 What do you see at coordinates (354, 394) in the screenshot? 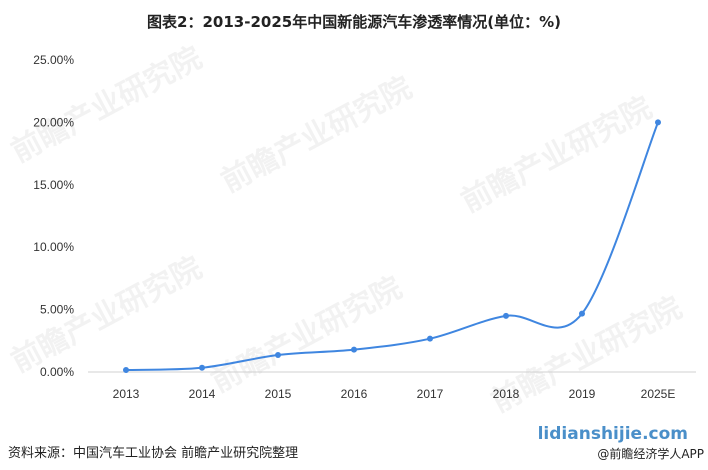
I see `x-tick-label: 2016` at bounding box center [354, 394].